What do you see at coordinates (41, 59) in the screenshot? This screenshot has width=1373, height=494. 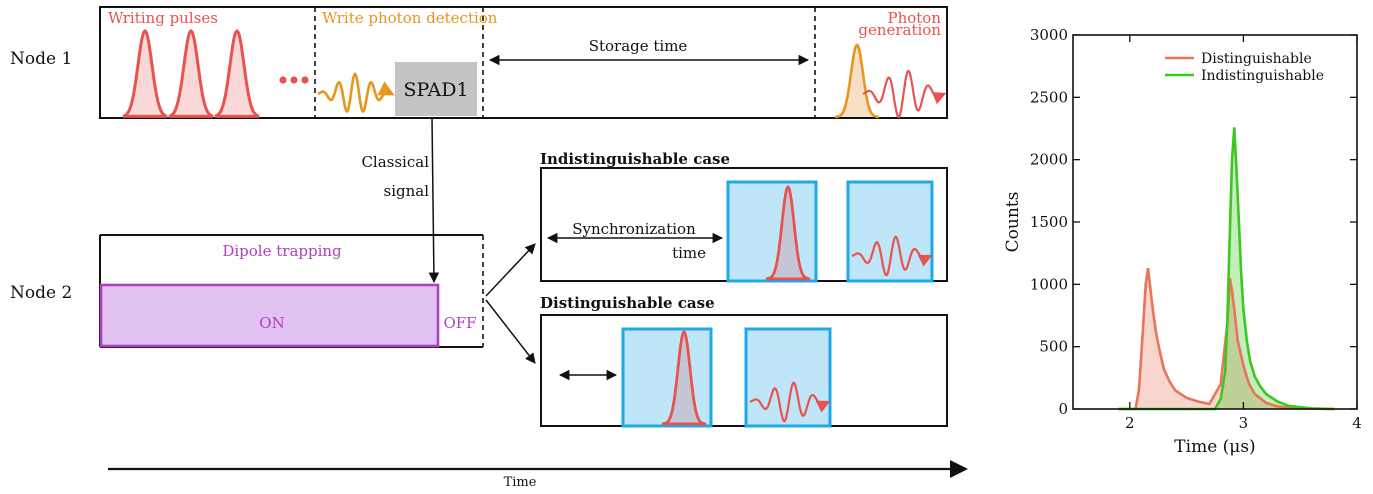 I see `node1-label: Node 1` at bounding box center [41, 59].